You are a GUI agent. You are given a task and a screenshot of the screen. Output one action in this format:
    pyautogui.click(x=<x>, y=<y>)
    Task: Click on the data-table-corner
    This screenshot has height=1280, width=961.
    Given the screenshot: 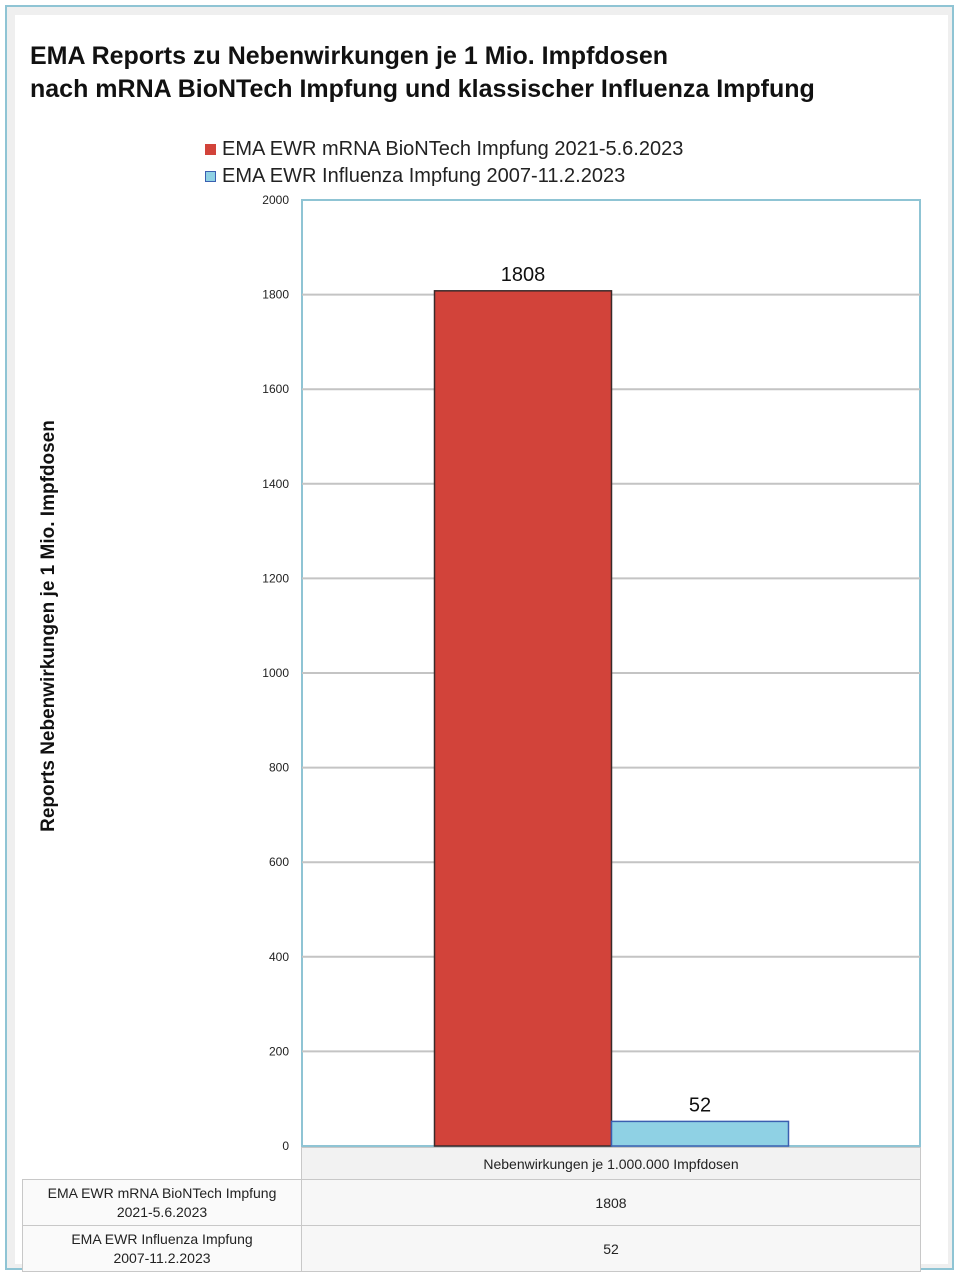 What is the action you would take?
    pyautogui.click(x=162, y=1164)
    